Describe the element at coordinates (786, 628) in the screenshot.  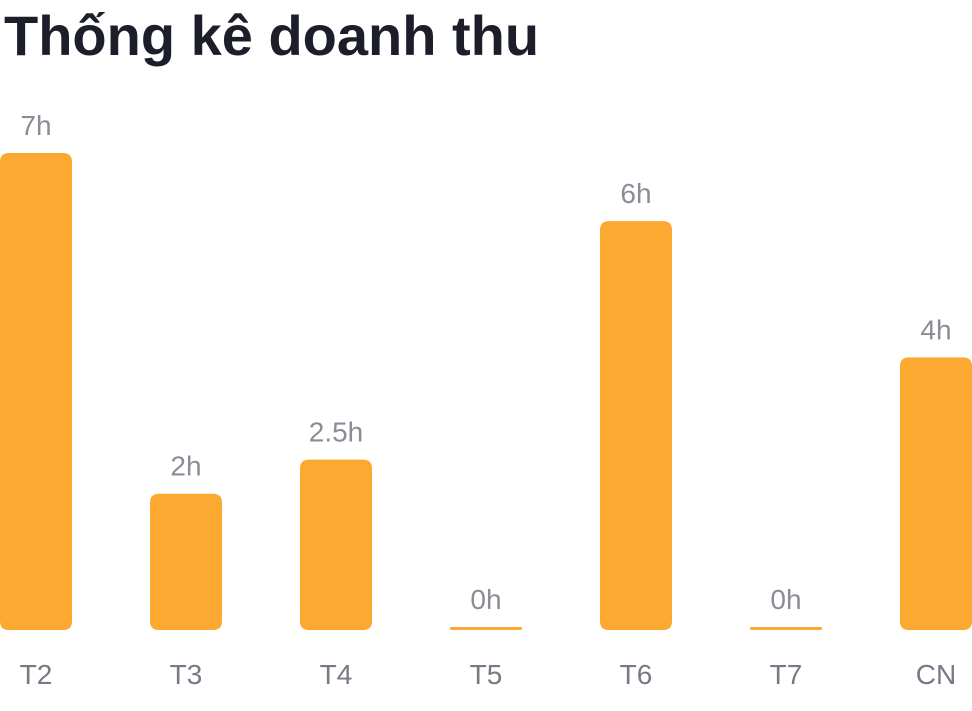
I see `bar-T7` at that location.